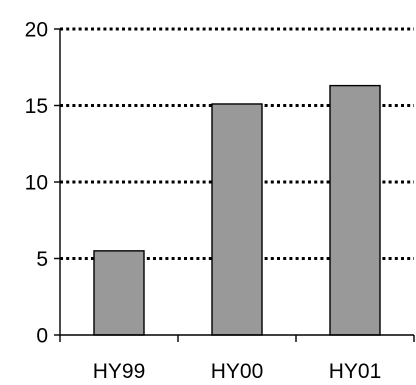  Describe the element at coordinates (237, 359) in the screenshot. I see `x-axis-ticks: HY99 HY00 HY01` at that location.